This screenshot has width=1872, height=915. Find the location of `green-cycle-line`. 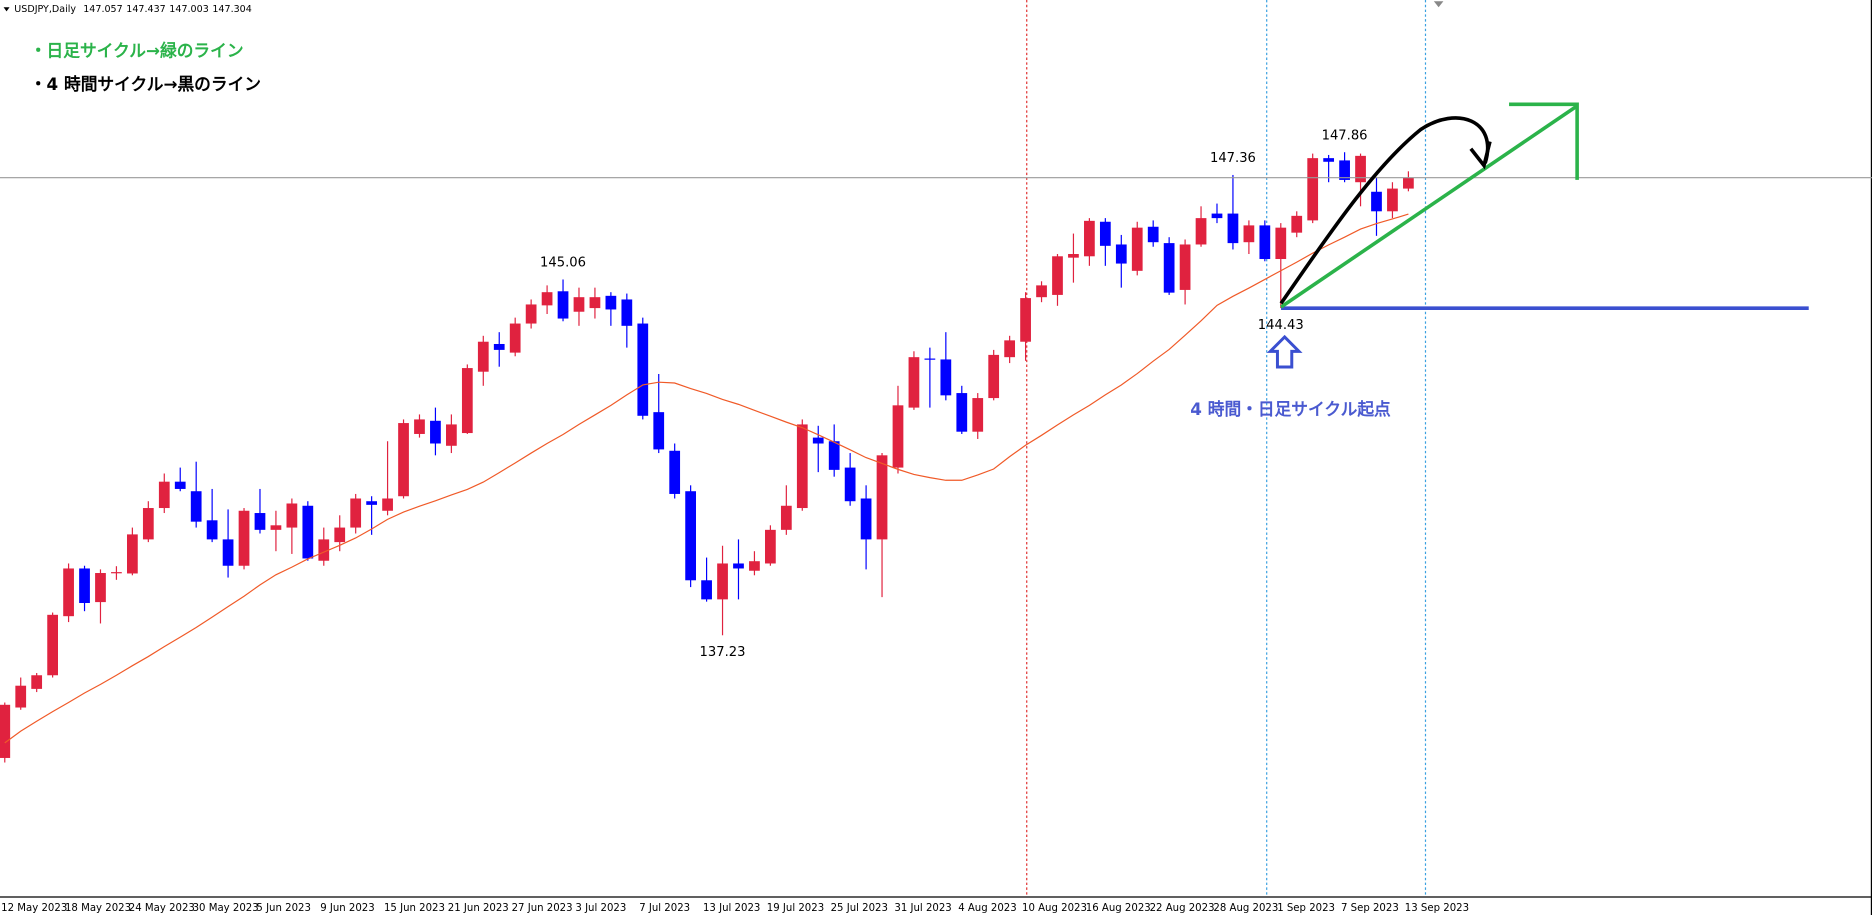

green-cycle-line is located at coordinates (1428, 207).